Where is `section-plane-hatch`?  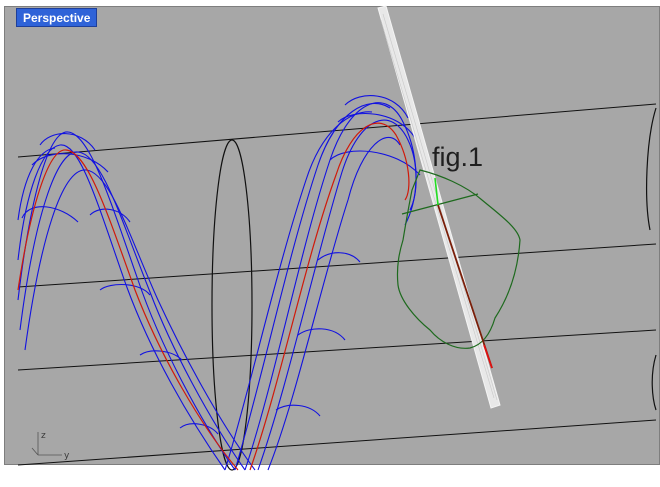 section-plane-hatch is located at coordinates (439, 207).